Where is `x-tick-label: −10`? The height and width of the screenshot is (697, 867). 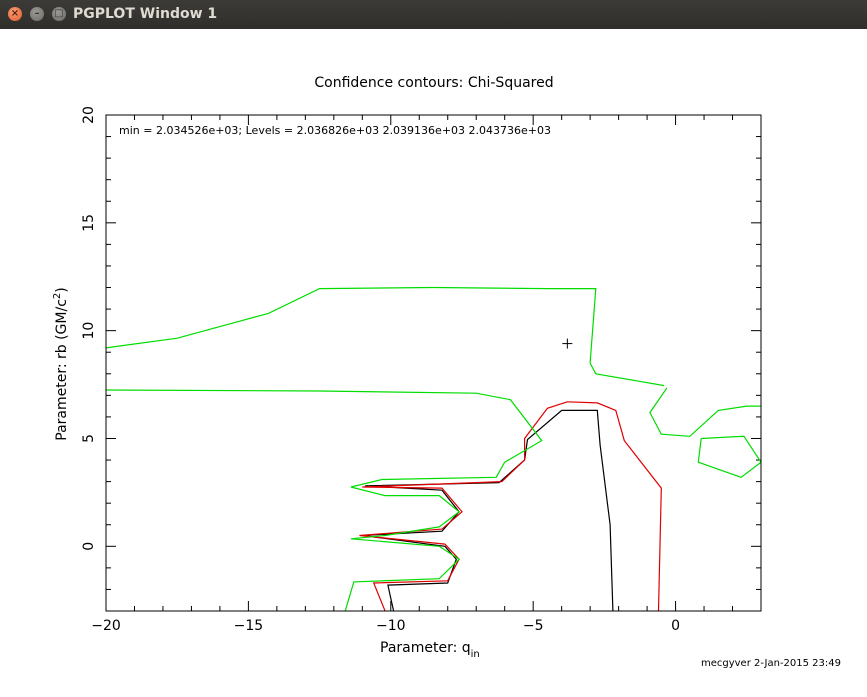
x-tick-label: −10 is located at coordinates (391, 626).